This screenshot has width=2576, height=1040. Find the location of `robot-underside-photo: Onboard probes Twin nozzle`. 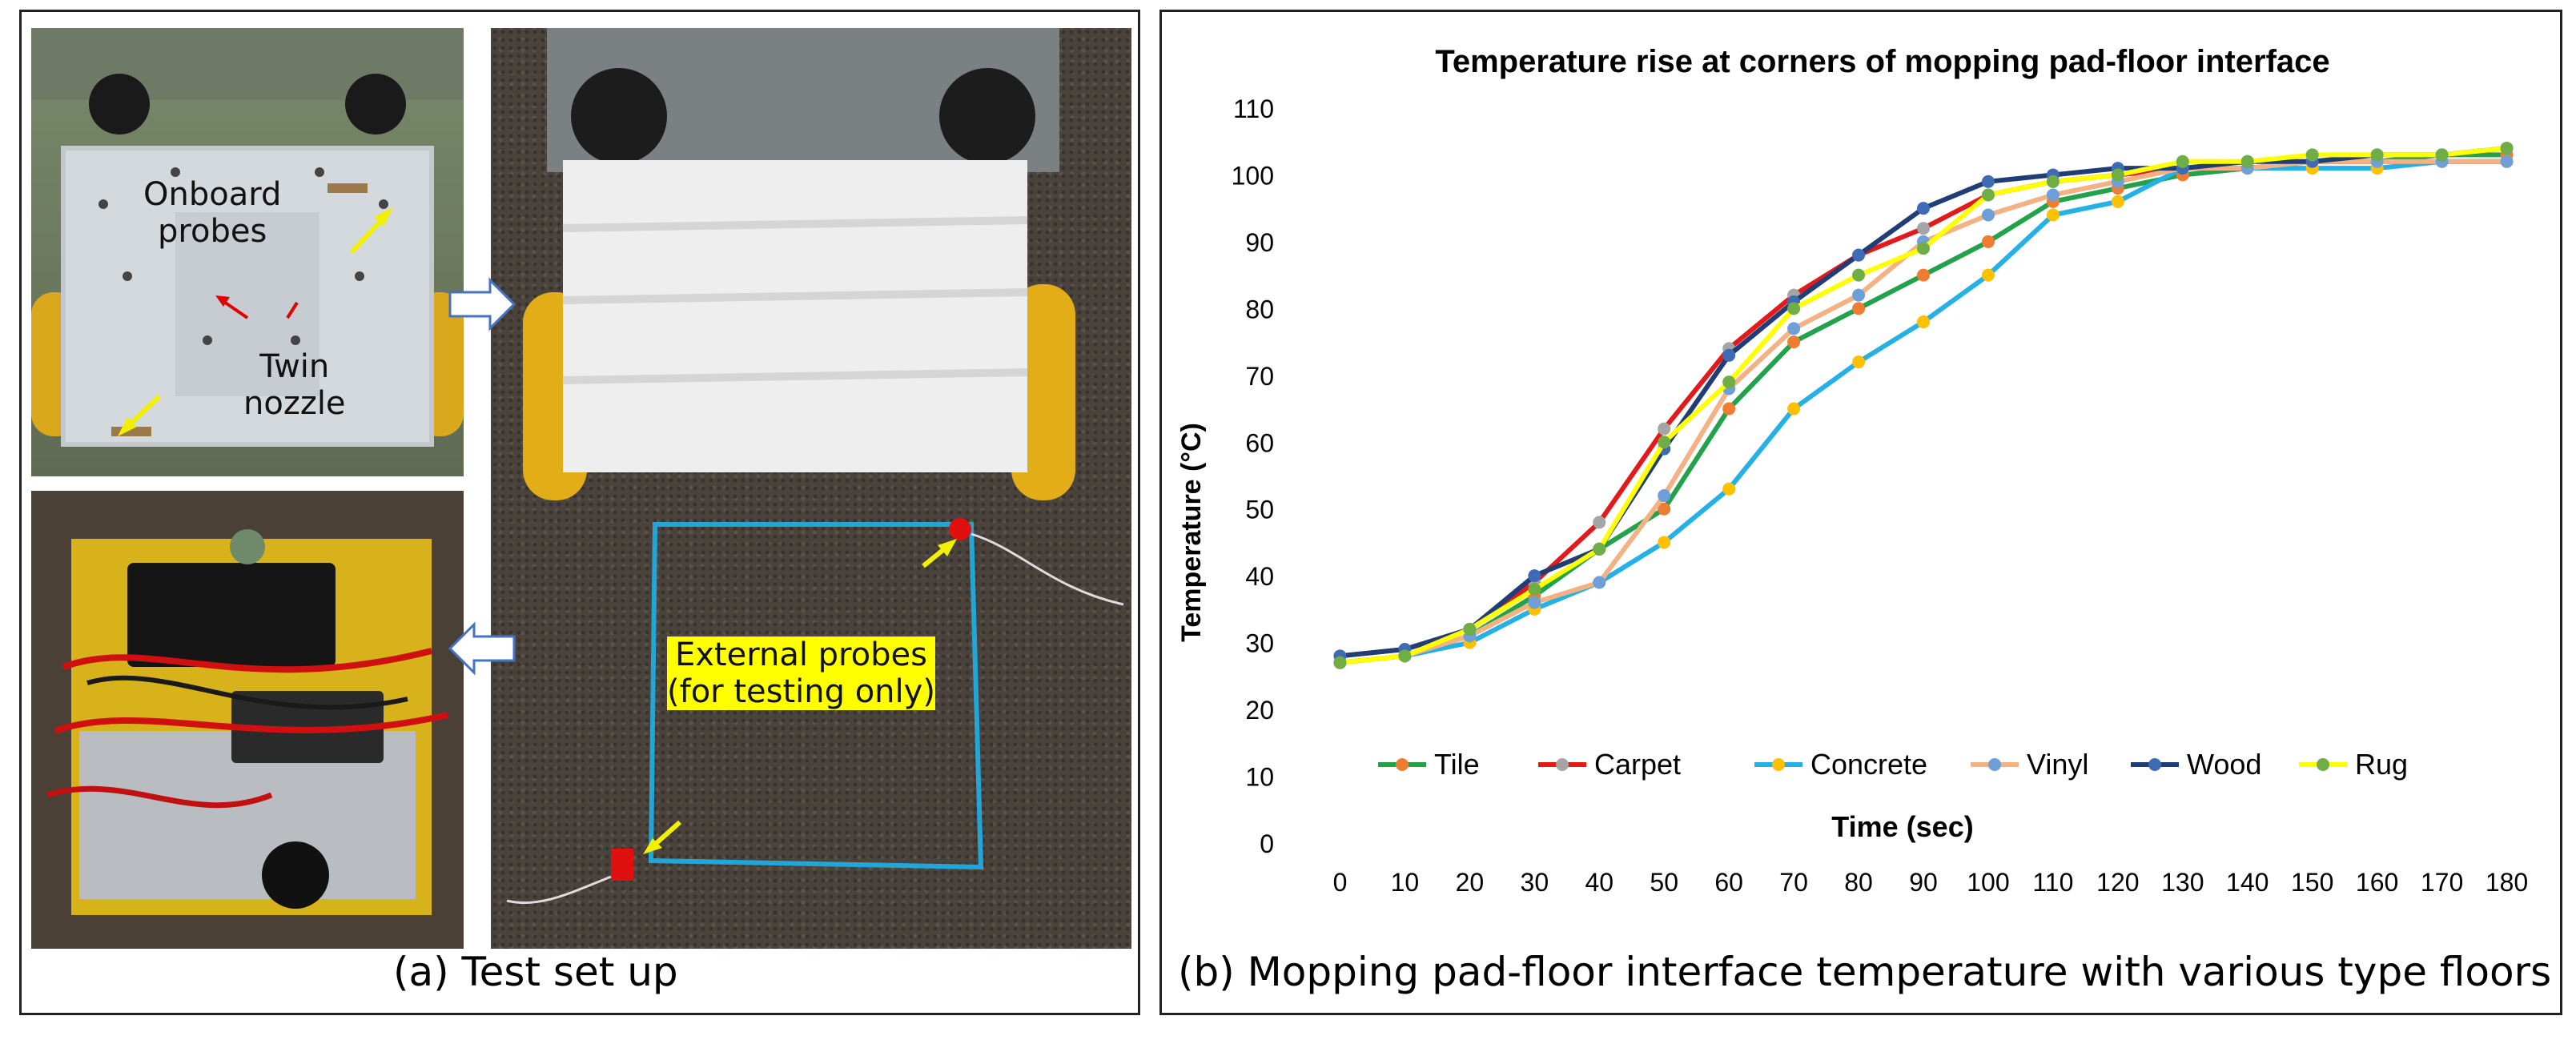

robot-underside-photo: Onboard probes Twin nozzle is located at coordinates (247, 252).